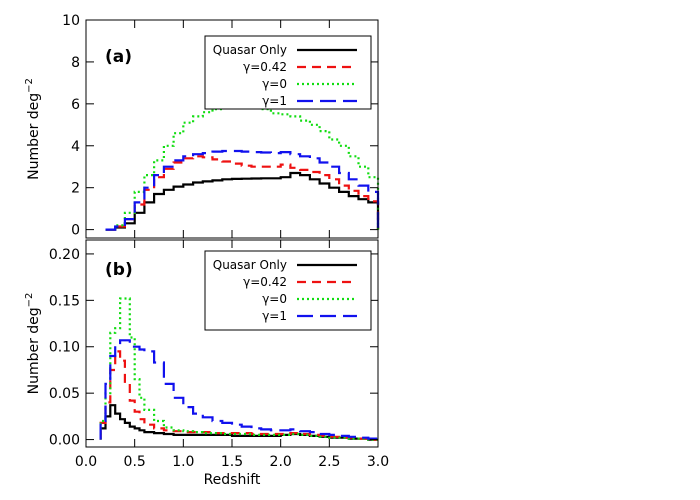  Describe the element at coordinates (29, 300) in the screenshot. I see `panel-b-ylabel-exponent: −2` at that location.